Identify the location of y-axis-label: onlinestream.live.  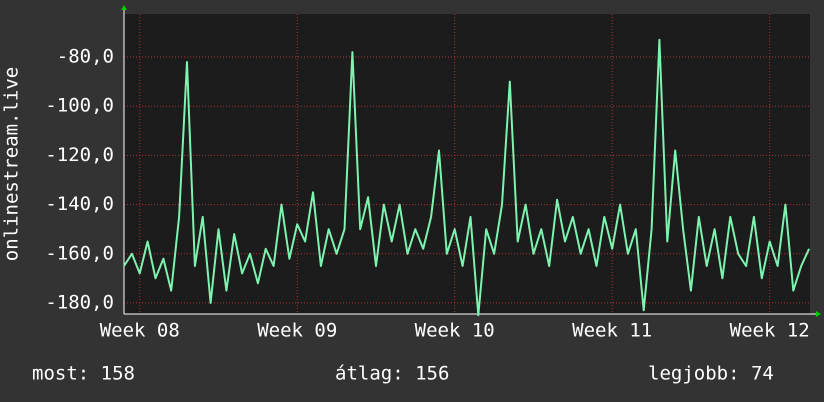
(12, 164).